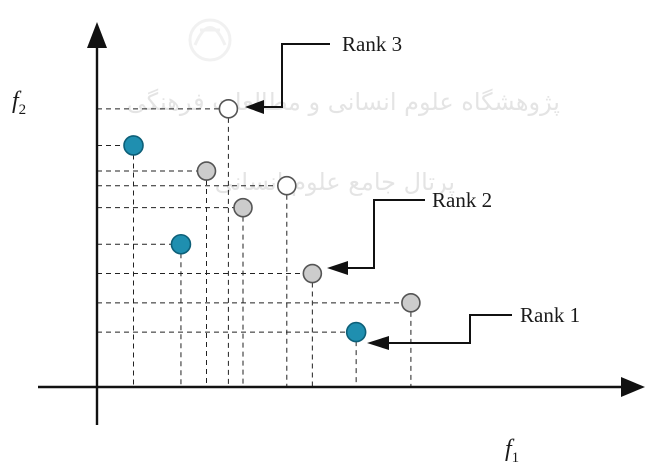 This screenshot has width=649, height=468. What do you see at coordinates (19, 103) in the screenshot?
I see `y-axis-label: f2` at bounding box center [19, 103].